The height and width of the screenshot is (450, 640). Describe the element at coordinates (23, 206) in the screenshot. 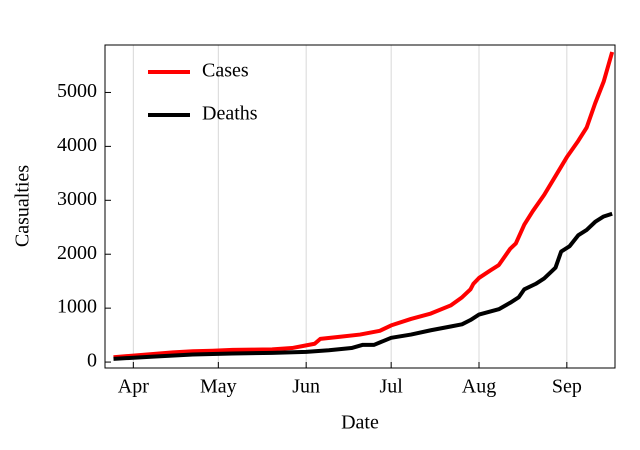

I see `y-axis-label: Casualties` at that location.